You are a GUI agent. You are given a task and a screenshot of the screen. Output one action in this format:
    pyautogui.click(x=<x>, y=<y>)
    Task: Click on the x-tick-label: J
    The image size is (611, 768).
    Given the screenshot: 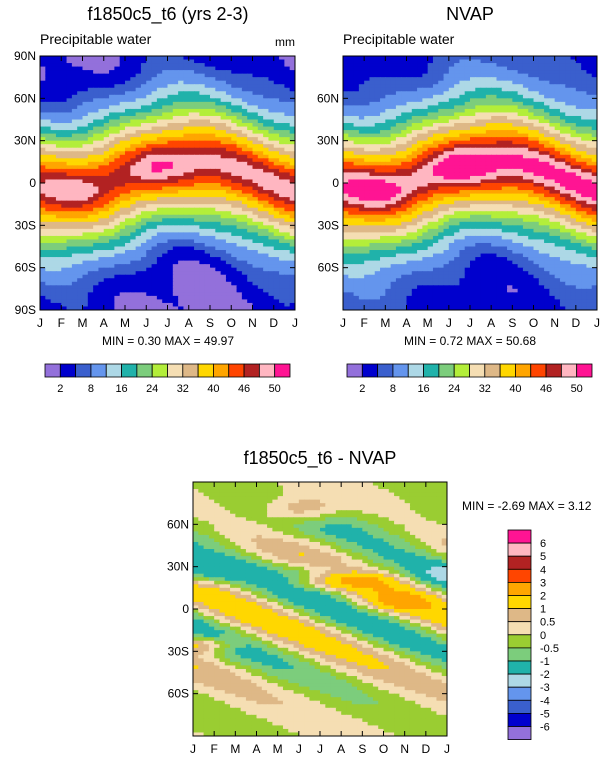 What is the action you would take?
    pyautogui.click(x=168, y=323)
    